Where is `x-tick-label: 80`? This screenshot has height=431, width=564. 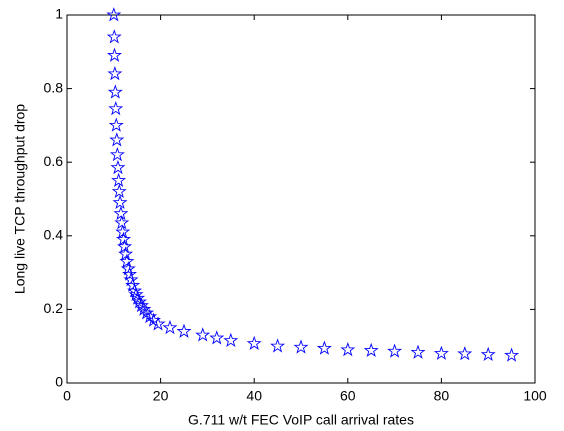 x-tick-label: 80 is located at coordinates (442, 396).